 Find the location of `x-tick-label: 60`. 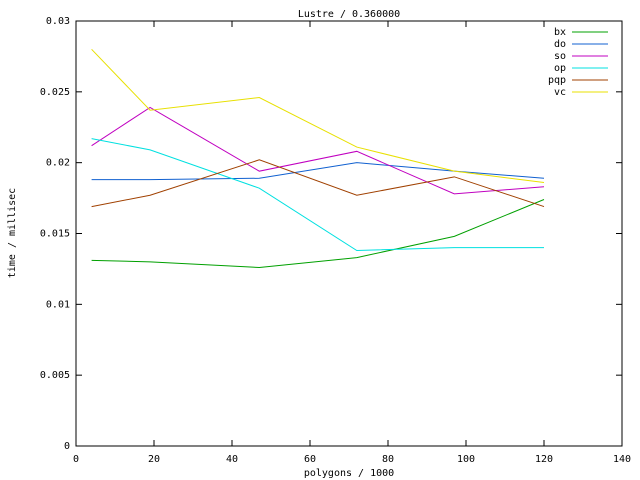

x-tick-label: 60 is located at coordinates (310, 459).